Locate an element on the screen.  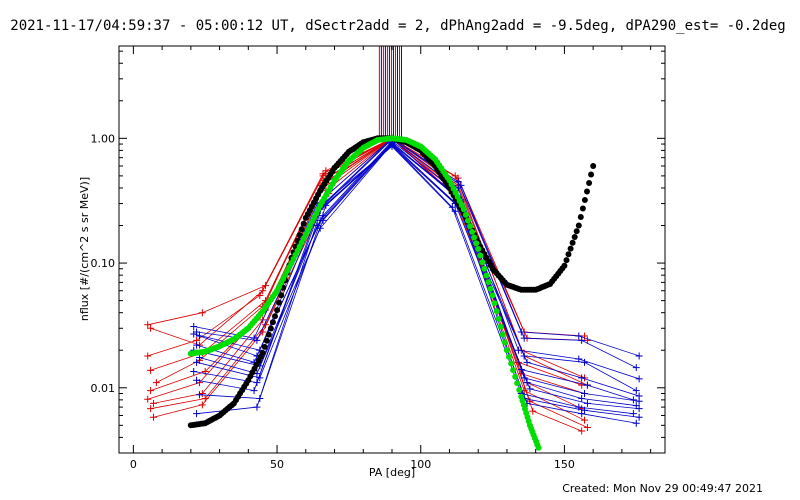
x-tick-label: 150 is located at coordinates (564, 464).